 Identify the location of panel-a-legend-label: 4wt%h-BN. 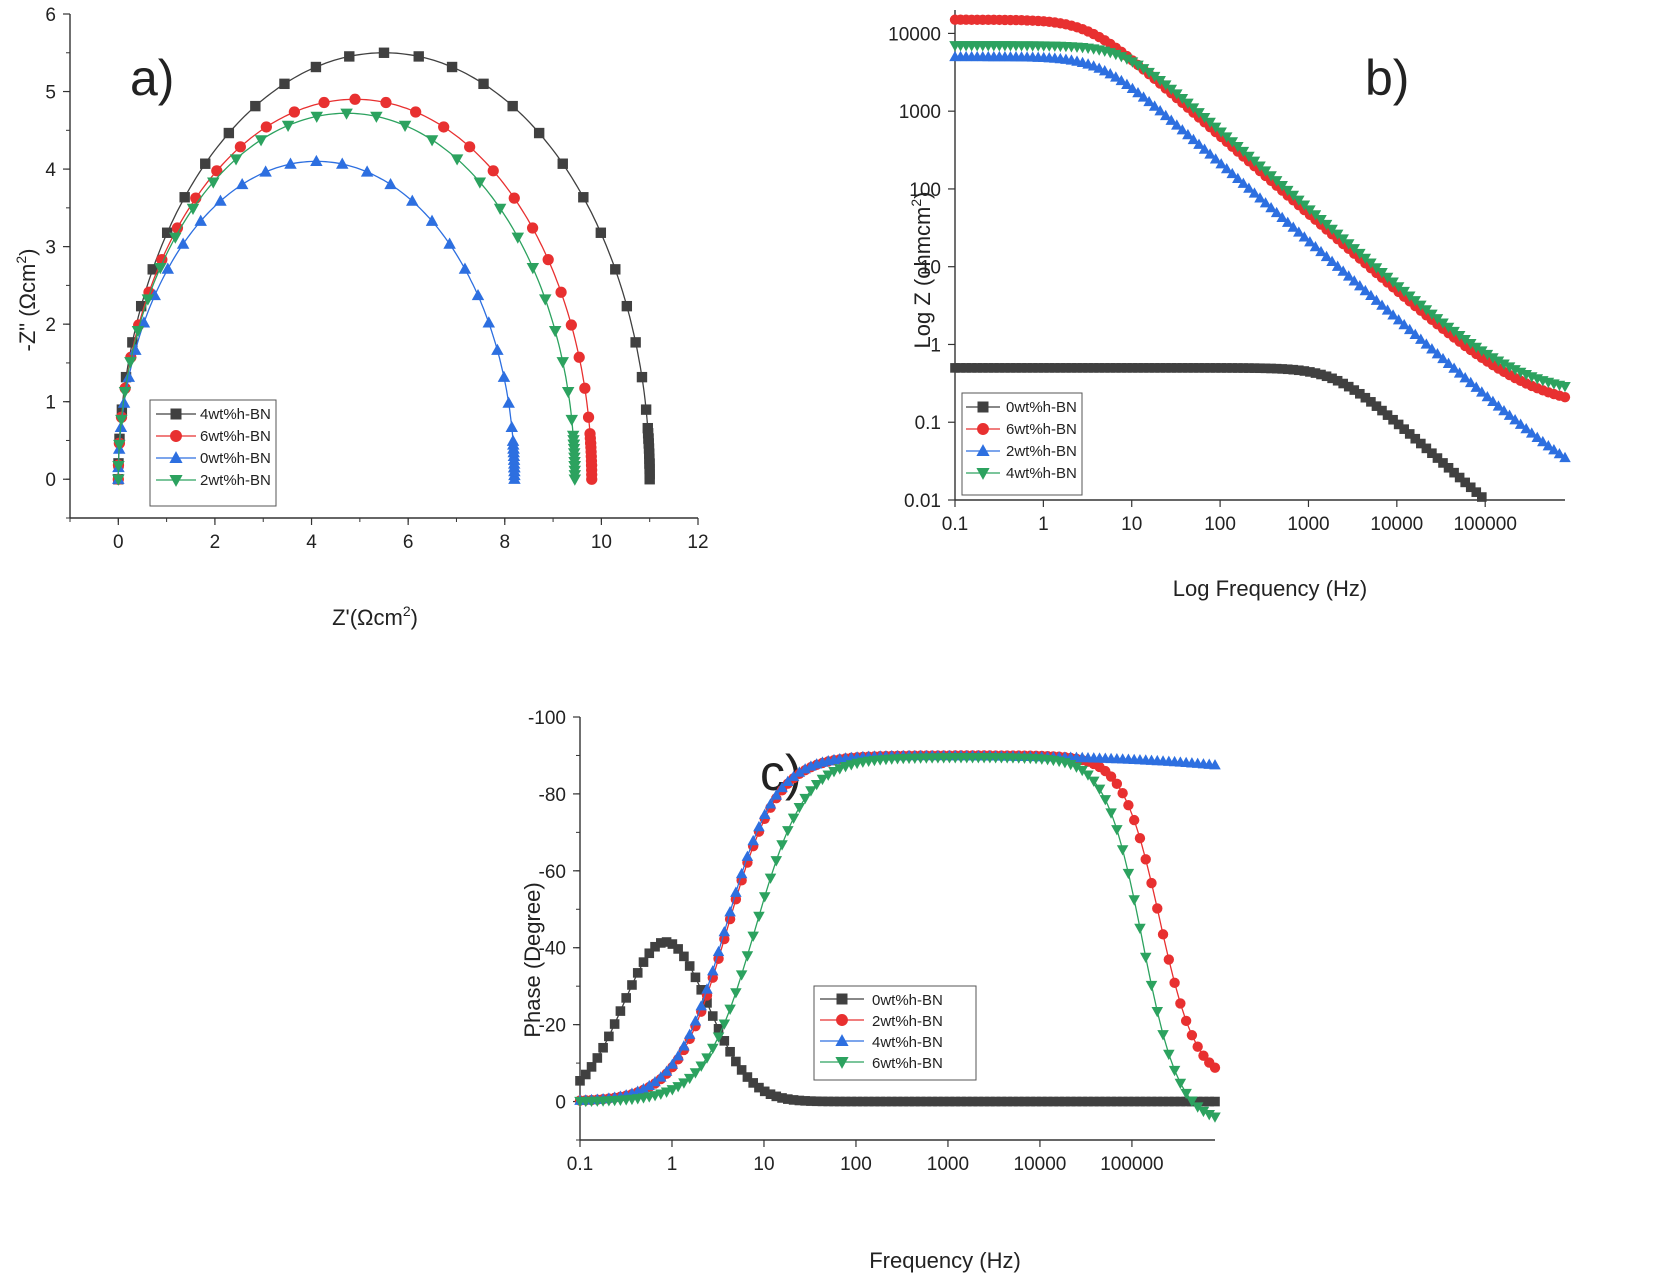
(235, 414).